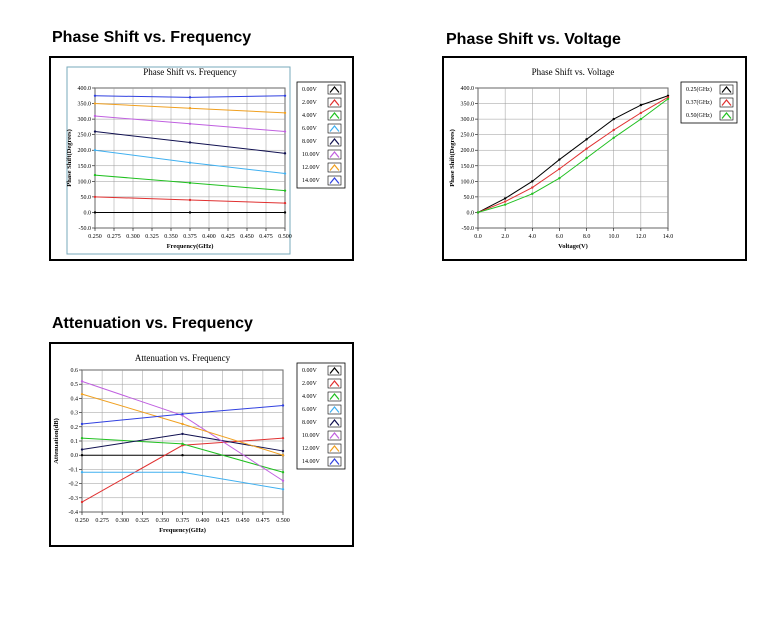  Describe the element at coordinates (74, 513) in the screenshot. I see `y-tick-label: -0.4` at that location.